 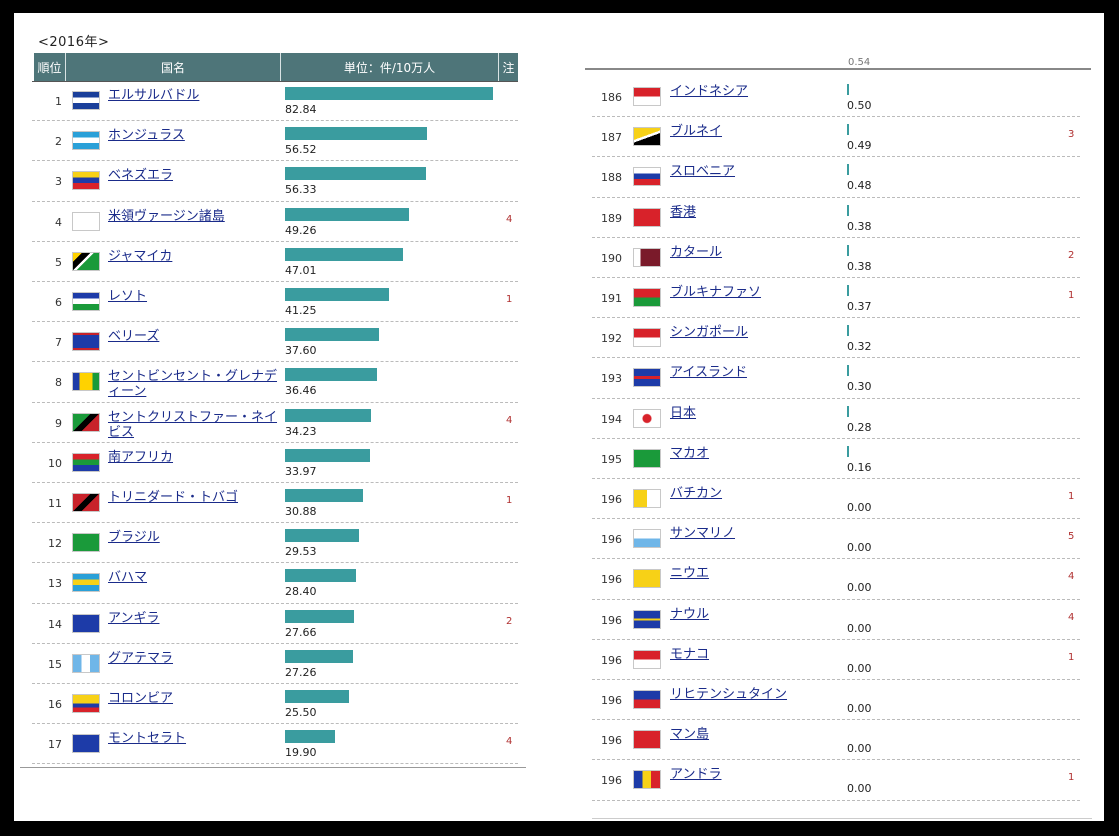 I want to click on country-link: エルサルバドル, so click(x=154, y=95).